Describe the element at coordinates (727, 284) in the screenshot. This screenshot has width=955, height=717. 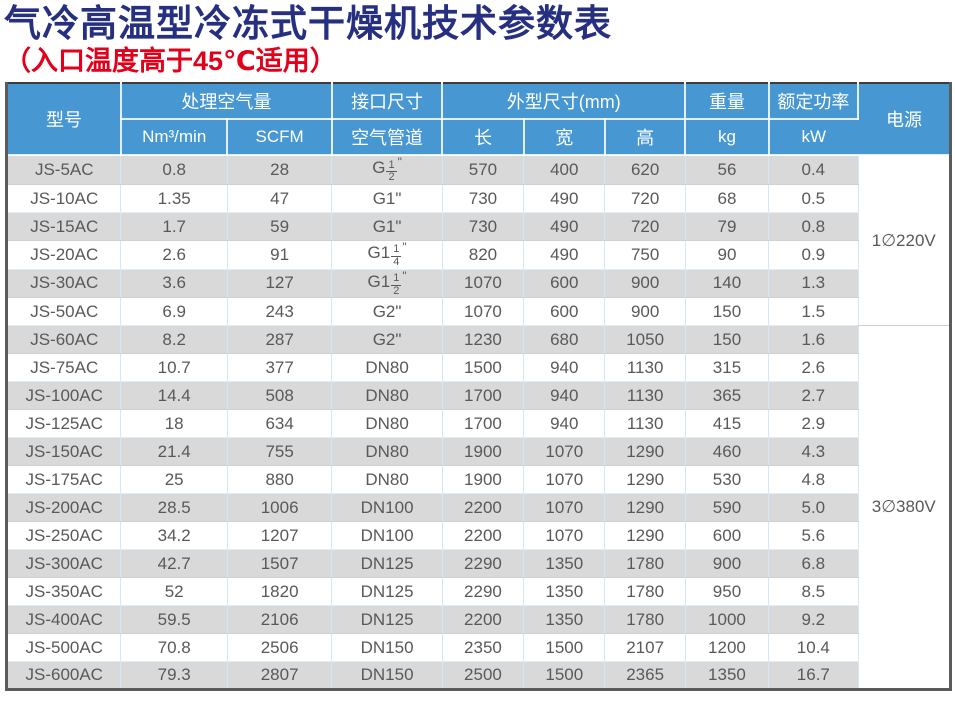
I see `weight-cell: 140` at that location.